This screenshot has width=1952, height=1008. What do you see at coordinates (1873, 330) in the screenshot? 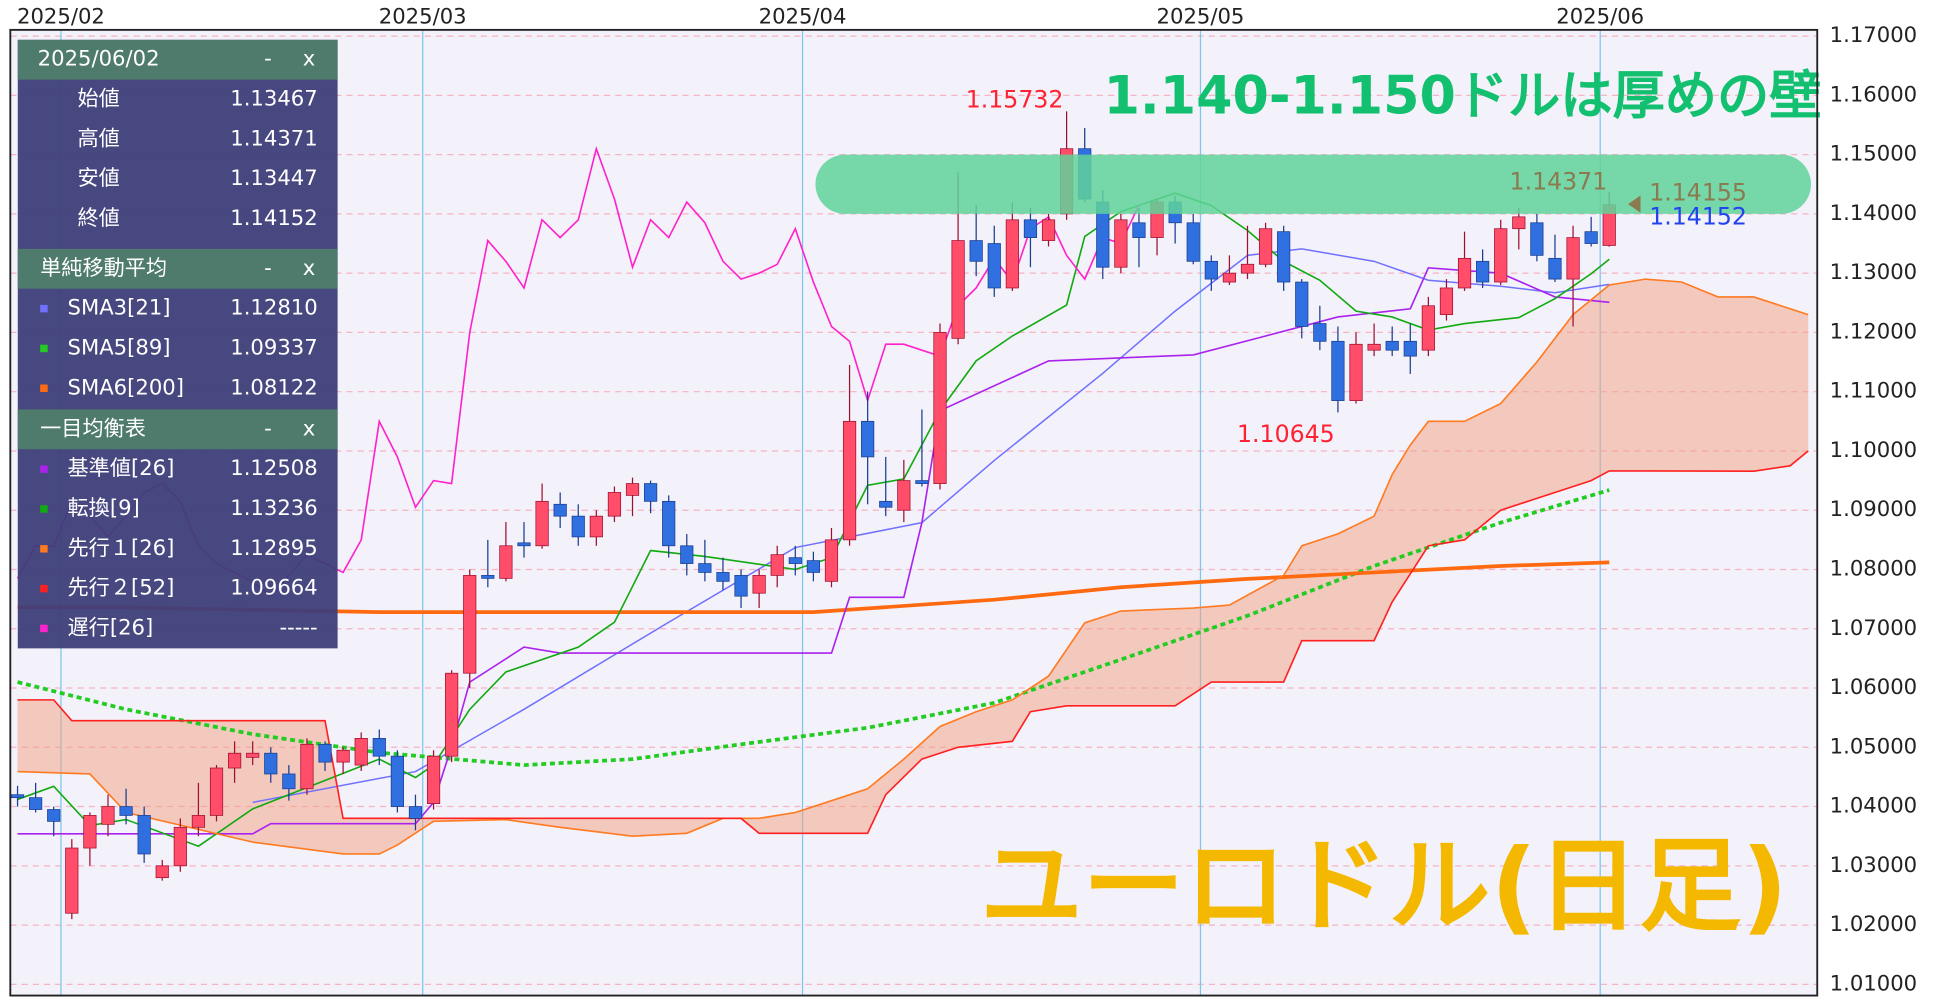
I see `y-tick-label: 1.12000` at bounding box center [1873, 330].